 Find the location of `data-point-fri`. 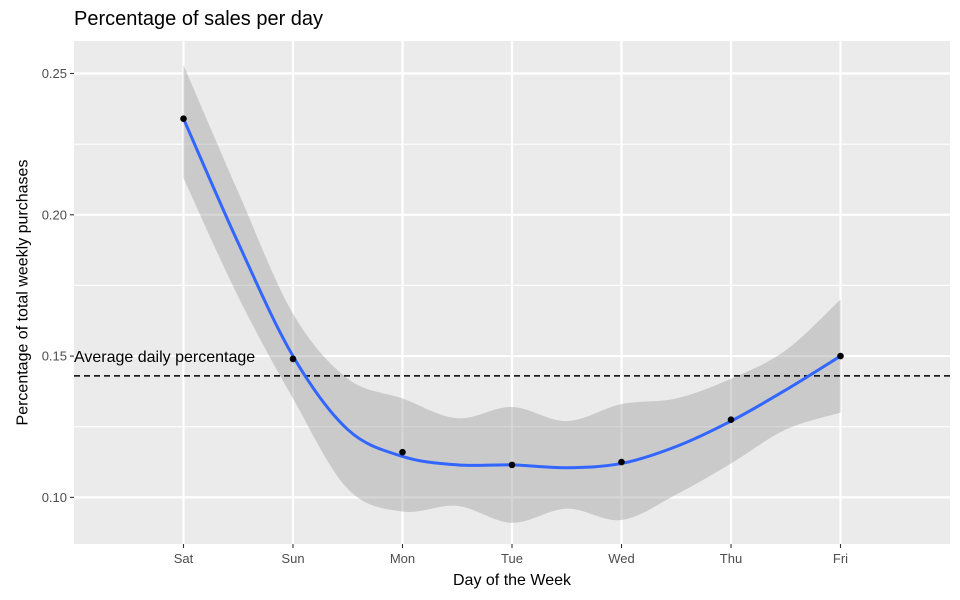

data-point-fri is located at coordinates (840, 356).